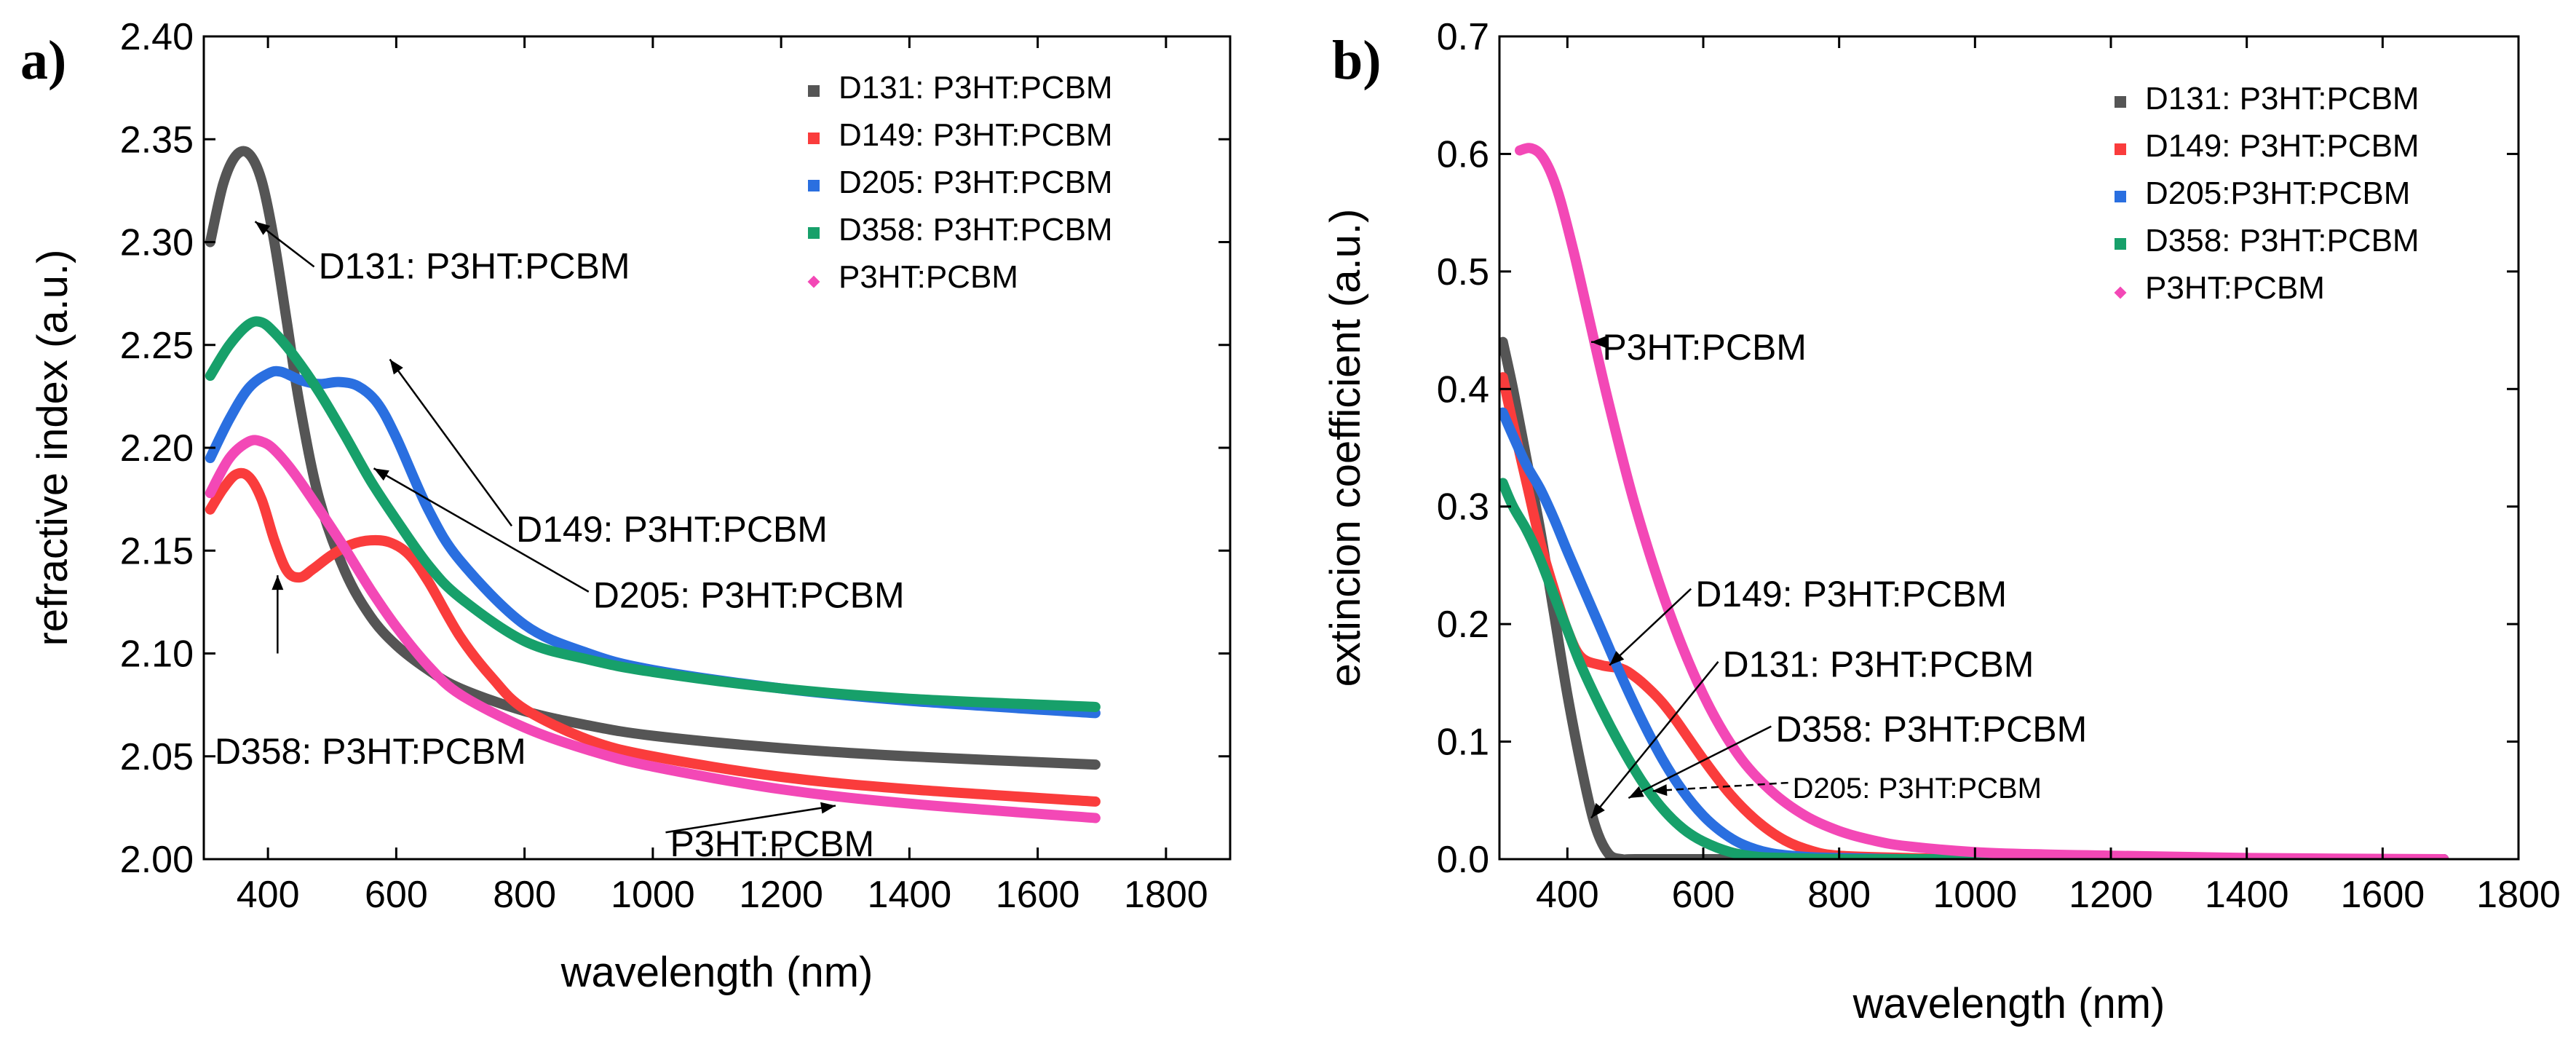 Image resolution: width=2576 pixels, height=1047 pixels. I want to click on y-tick-label: 0.1, so click(1463, 743).